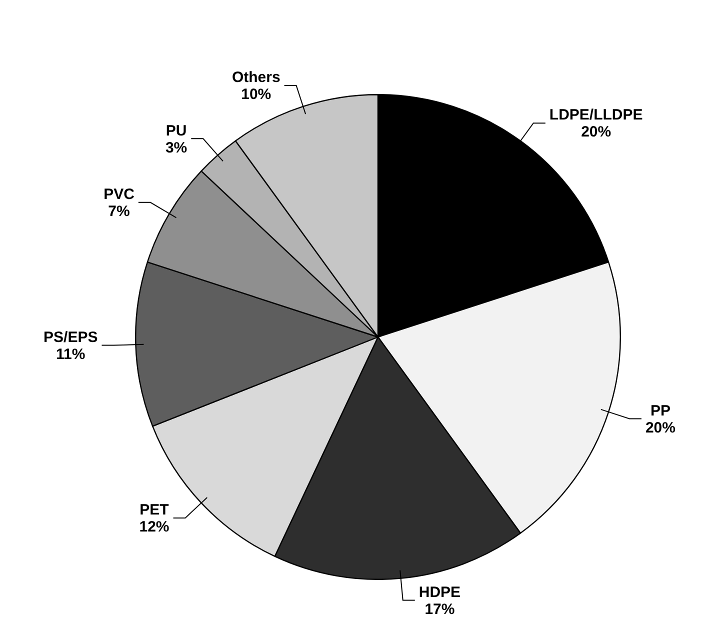  Describe the element at coordinates (176, 131) in the screenshot. I see `slice-label: PU` at that location.